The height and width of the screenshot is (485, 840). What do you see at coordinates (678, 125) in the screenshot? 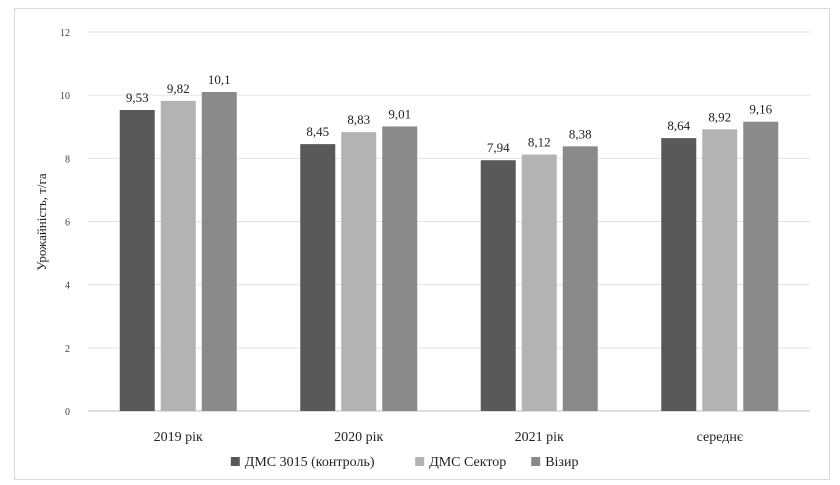
I see `data-label: 8,64` at bounding box center [678, 125].